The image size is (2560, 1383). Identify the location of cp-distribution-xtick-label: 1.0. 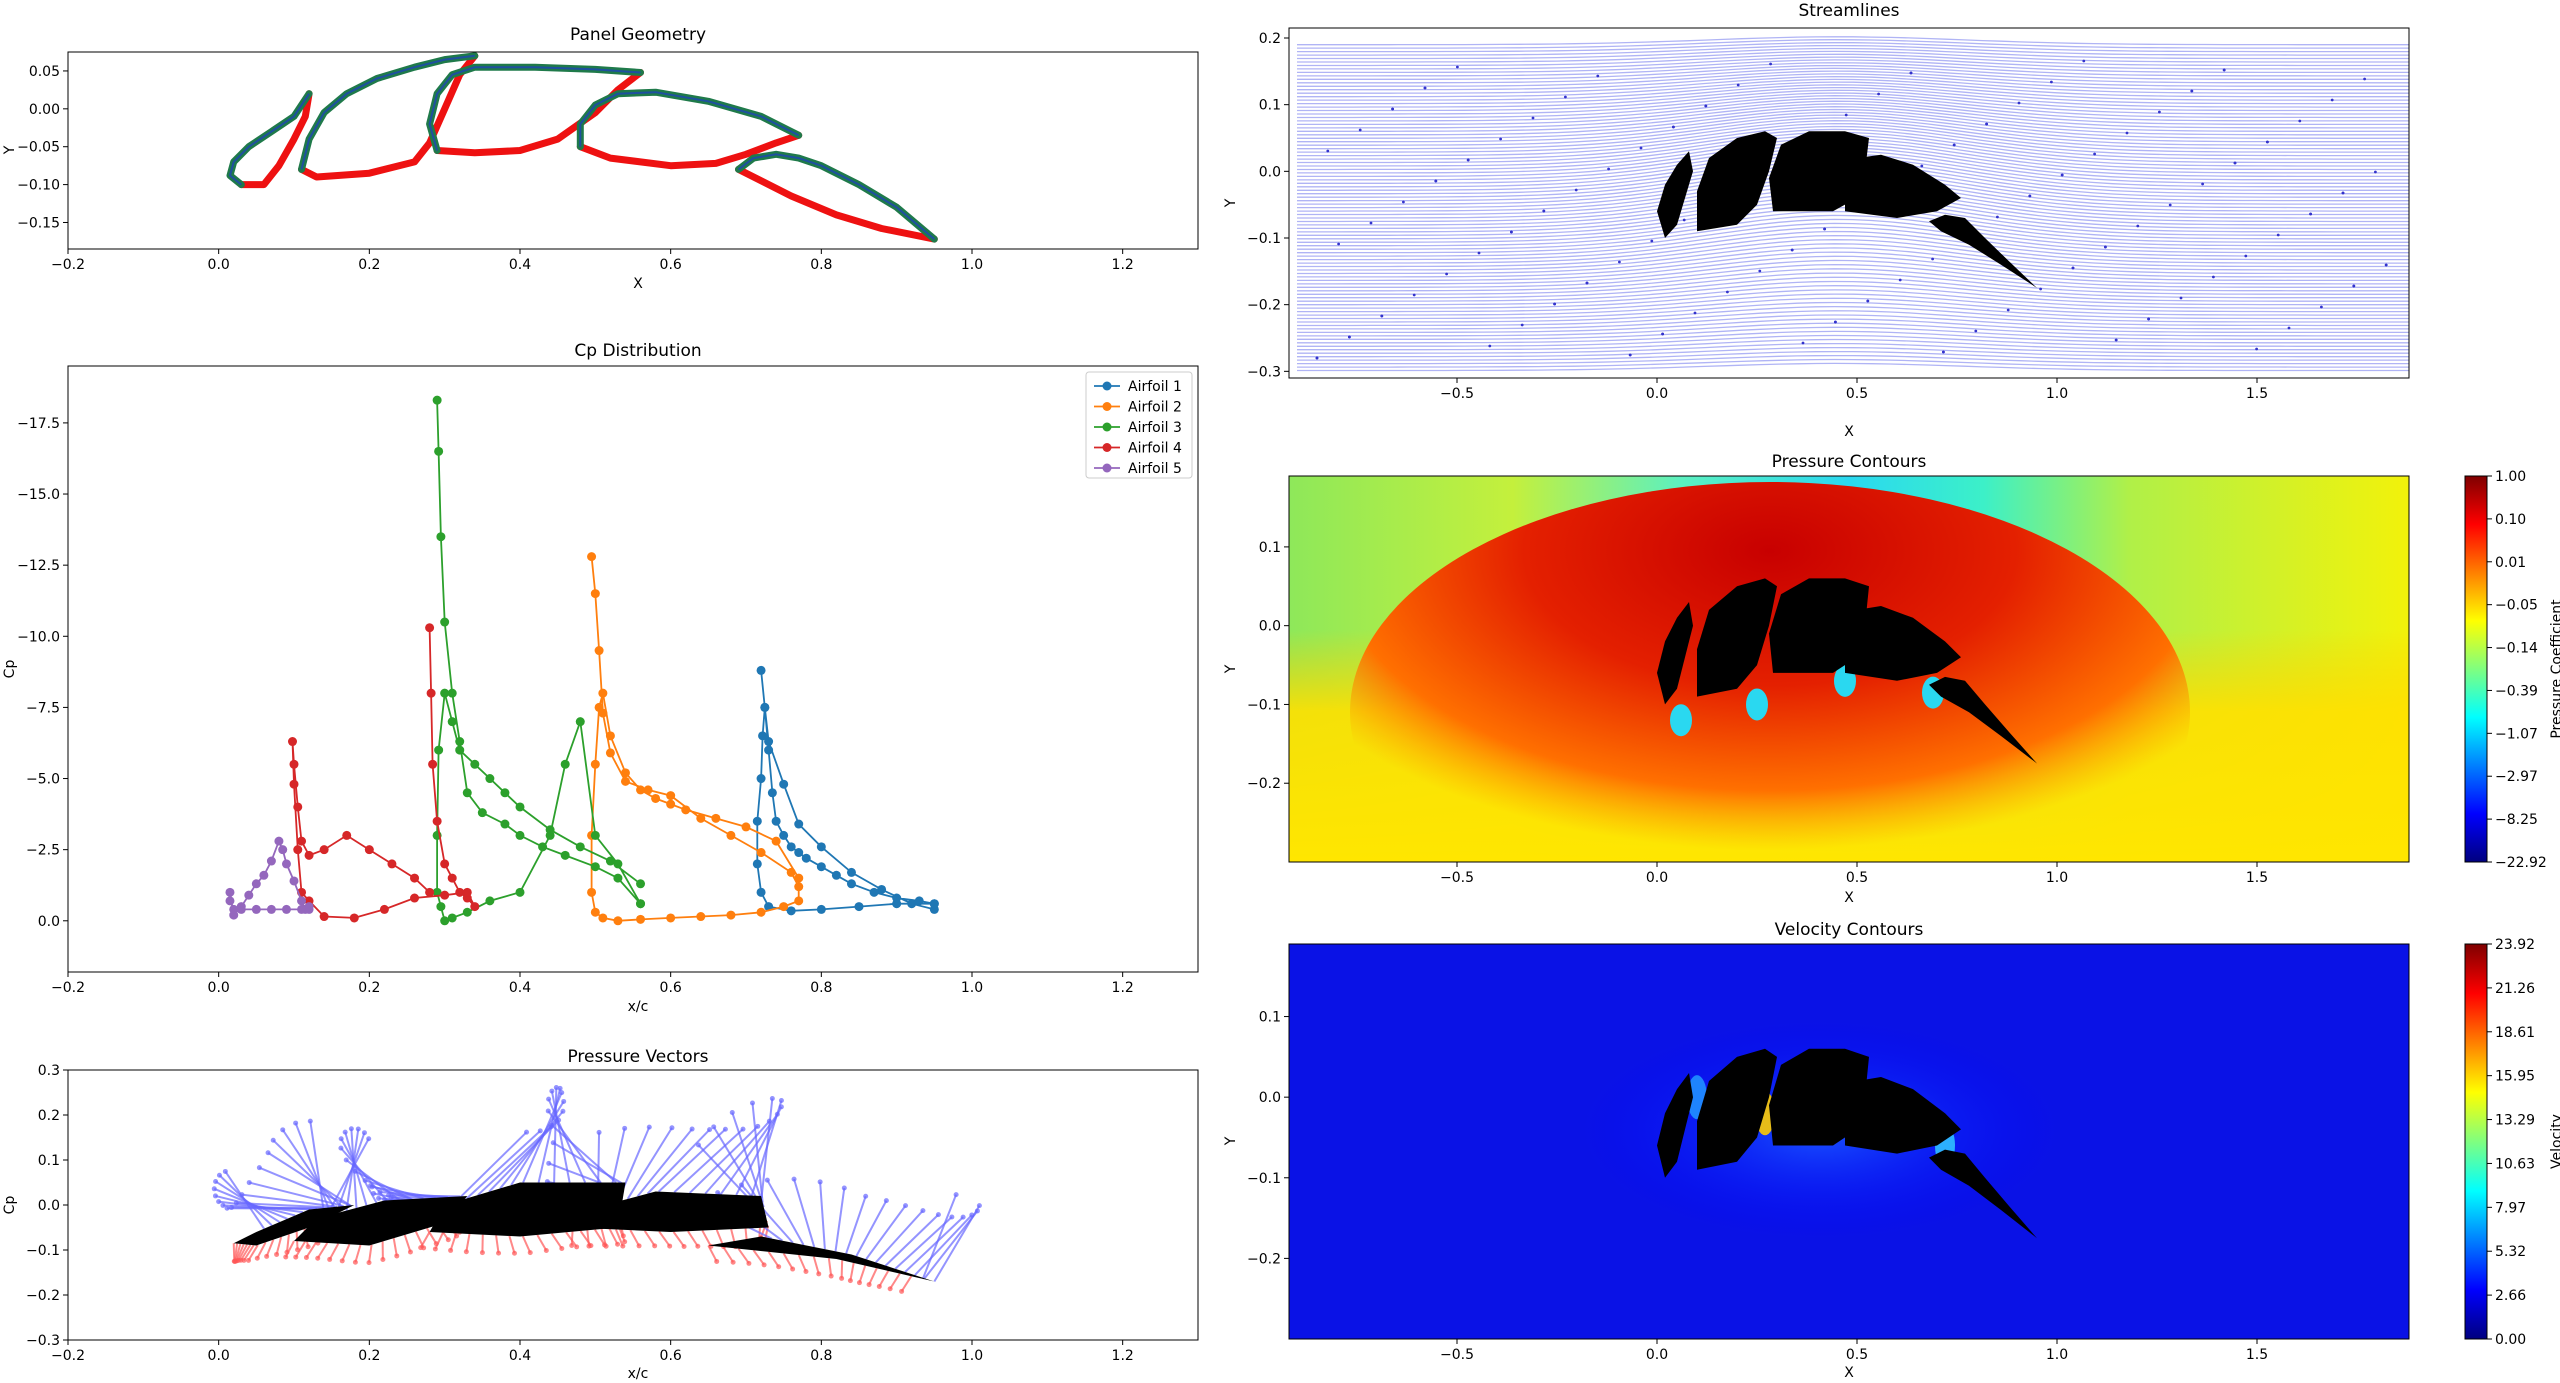
(972, 988).